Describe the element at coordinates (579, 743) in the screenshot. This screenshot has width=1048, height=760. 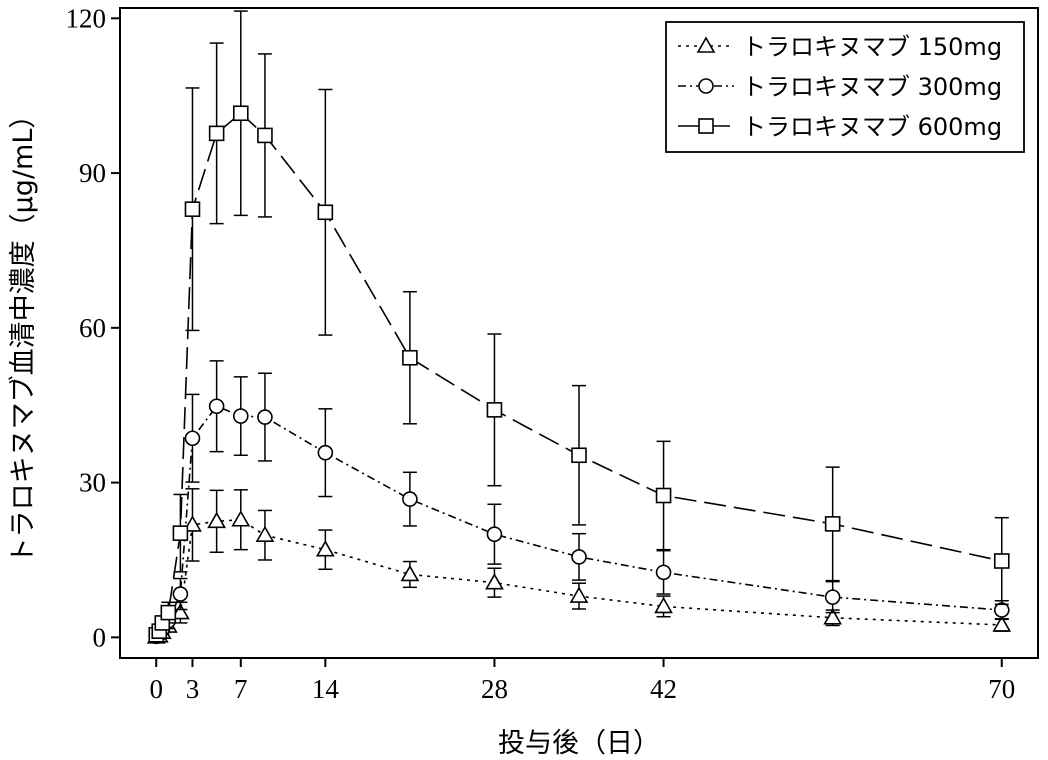
I see `x-axis-title: 投与後（日）` at that location.